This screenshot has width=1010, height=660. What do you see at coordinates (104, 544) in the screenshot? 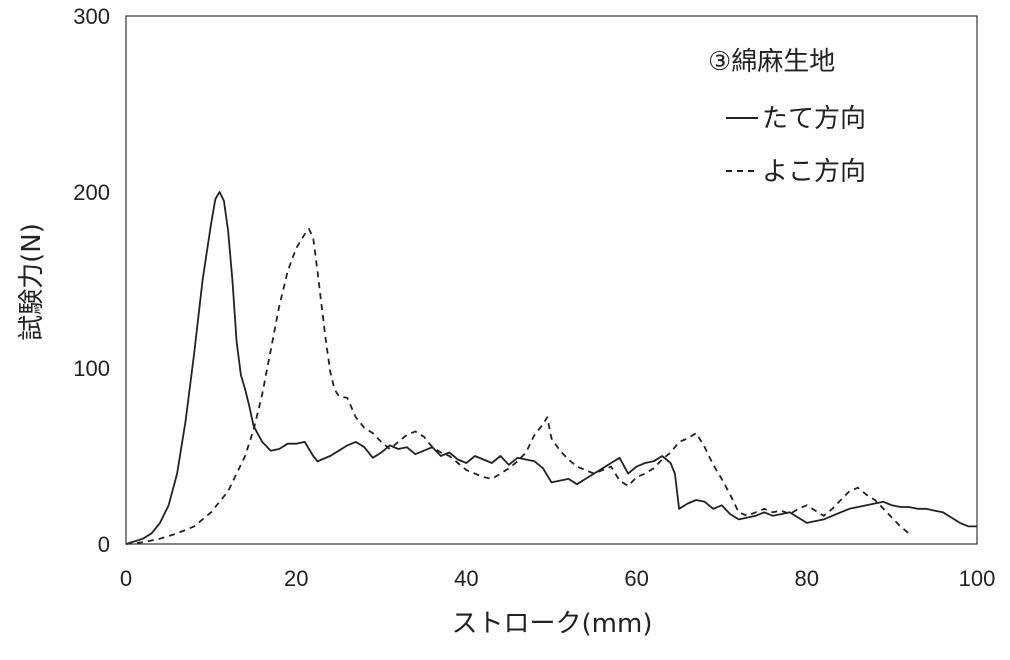
I see `y-tick-label: 0` at bounding box center [104, 544].